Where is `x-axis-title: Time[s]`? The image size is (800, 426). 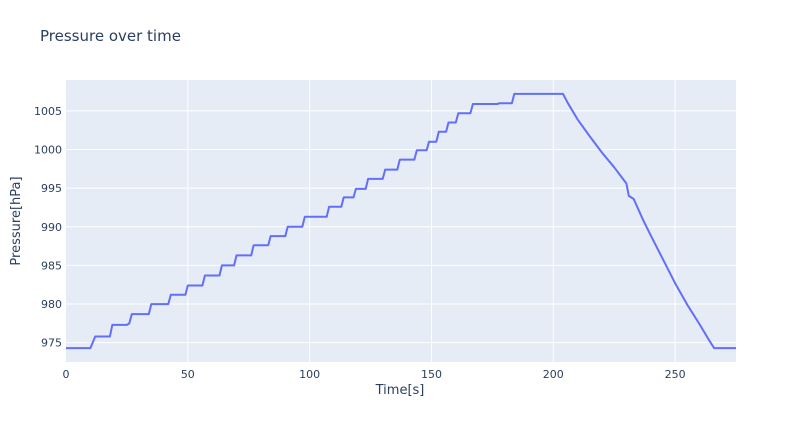
x-axis-title: Time[s] is located at coordinates (400, 390).